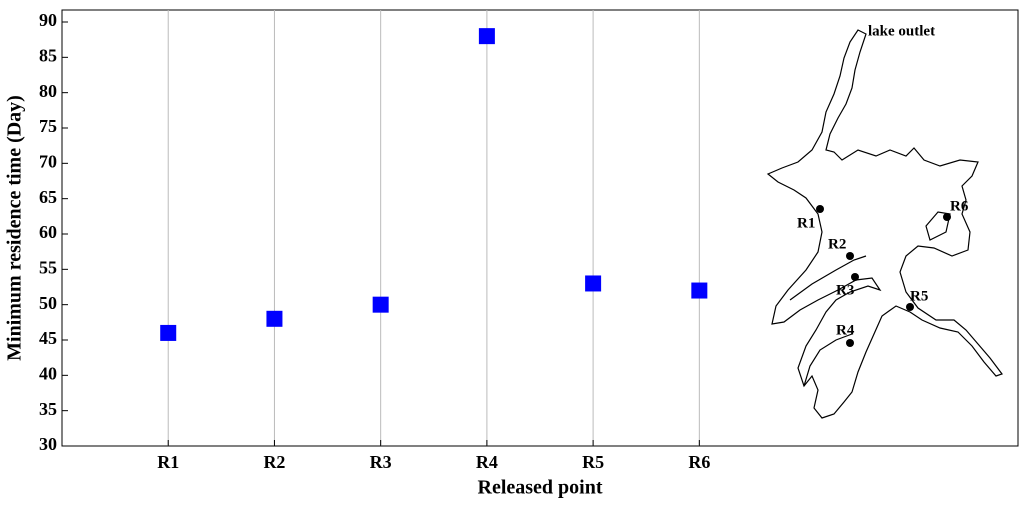 The width and height of the screenshot is (1024, 505). What do you see at coordinates (48, 55) in the screenshot?
I see `y-tick-label: 85` at bounding box center [48, 55].